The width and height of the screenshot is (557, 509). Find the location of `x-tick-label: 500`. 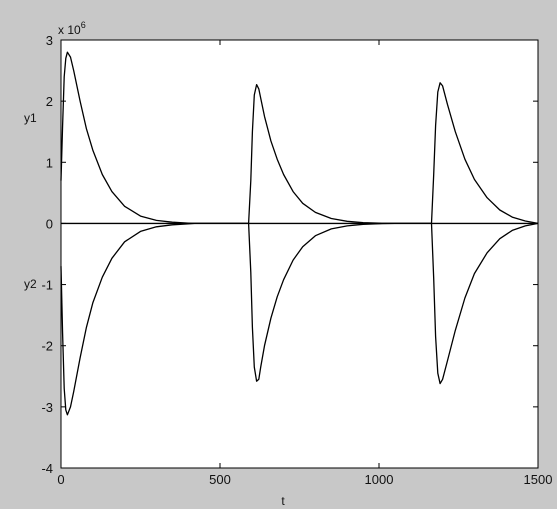

x-tick-label: 500 is located at coordinates (220, 479).